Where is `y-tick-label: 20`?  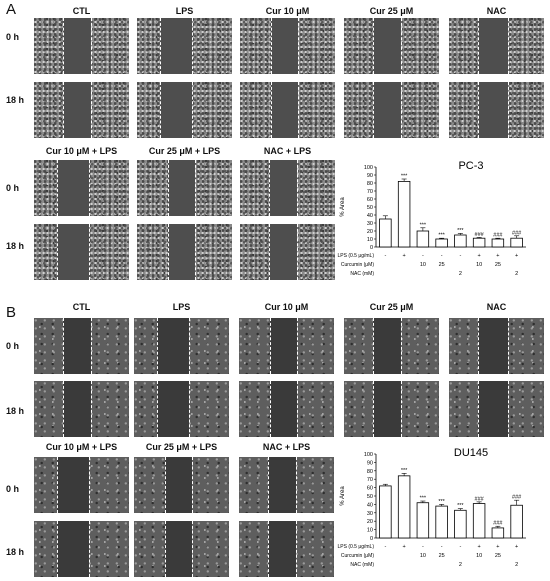 y-tick-label: 20 is located at coordinates (370, 522).